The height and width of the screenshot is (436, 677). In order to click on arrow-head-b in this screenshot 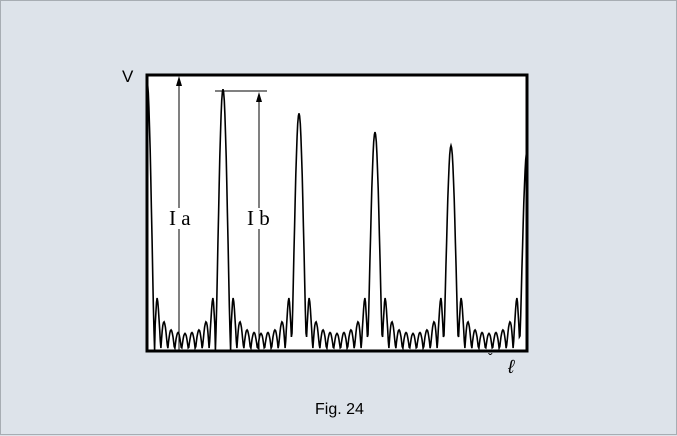, I will do `click(259, 97)`.